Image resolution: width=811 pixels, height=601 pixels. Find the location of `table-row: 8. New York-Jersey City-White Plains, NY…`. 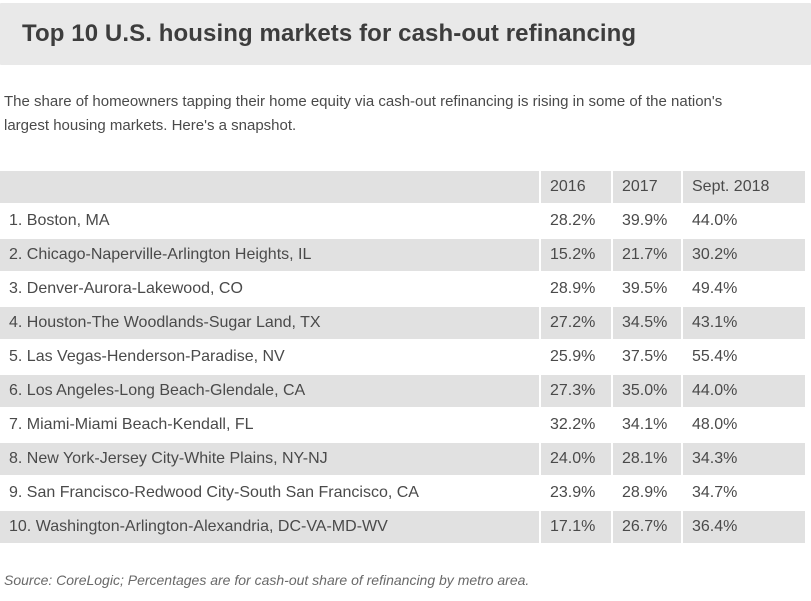

table-row: 8. New York-Jersey City-White Plains, NY… is located at coordinates (402, 459).